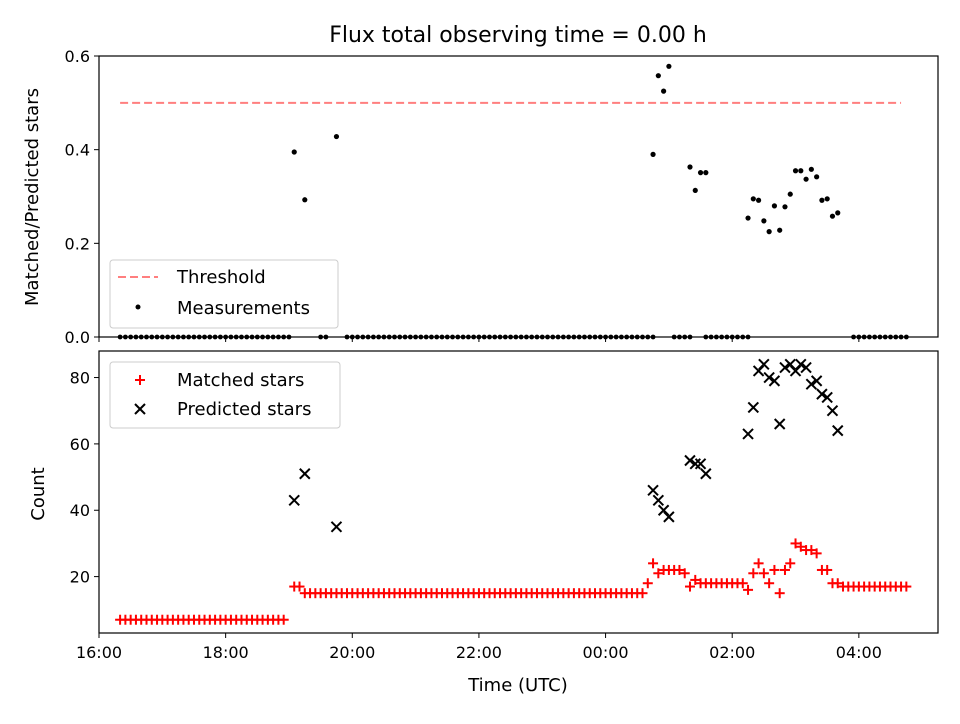 This screenshot has height=724, width=960. What do you see at coordinates (77, 56) in the screenshot?
I see `ratio-y-tick-label: 0.6` at bounding box center [77, 56].